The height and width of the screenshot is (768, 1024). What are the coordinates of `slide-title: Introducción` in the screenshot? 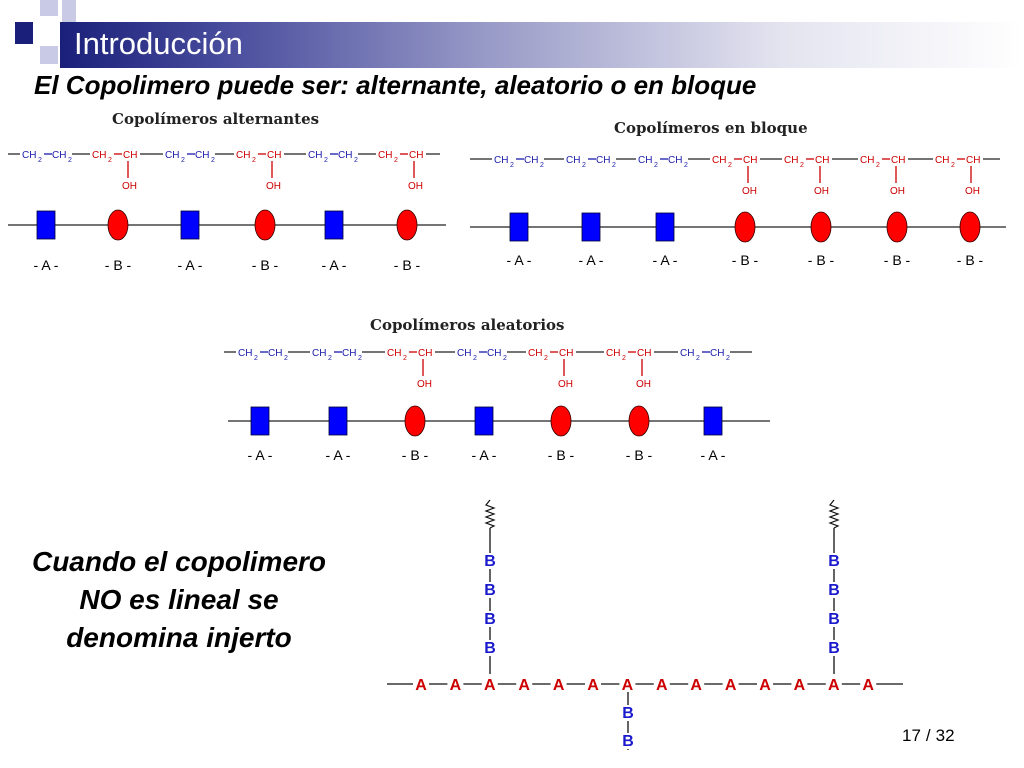 It's located at (158, 43).